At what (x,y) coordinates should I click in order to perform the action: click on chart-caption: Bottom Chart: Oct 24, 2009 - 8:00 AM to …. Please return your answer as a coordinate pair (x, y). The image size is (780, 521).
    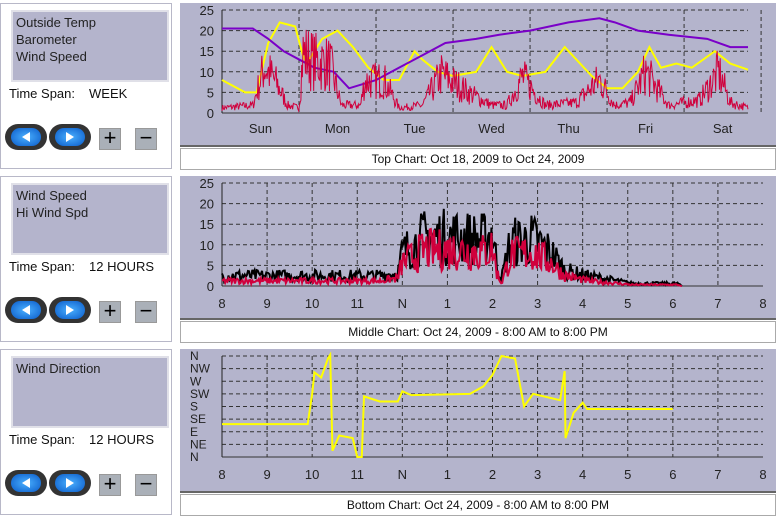
    Looking at the image, I should click on (478, 505).